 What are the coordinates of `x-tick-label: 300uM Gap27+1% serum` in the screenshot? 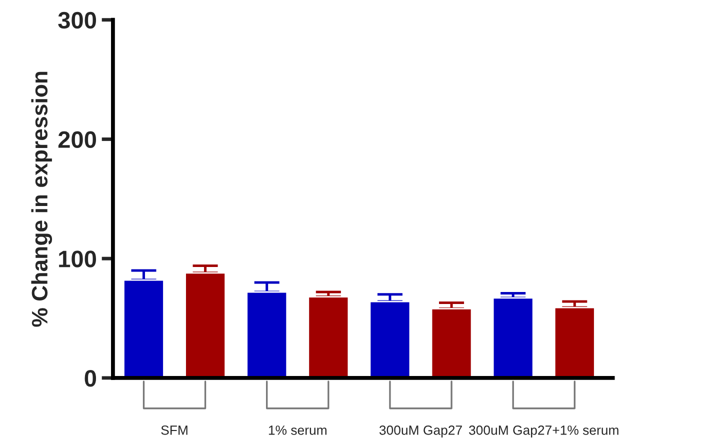 It's located at (543, 432).